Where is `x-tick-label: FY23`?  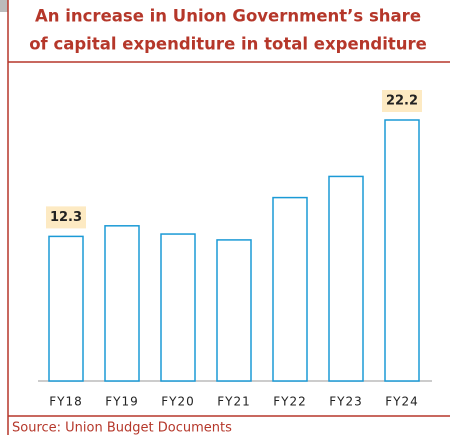 x-tick-label: FY23 is located at coordinates (346, 402).